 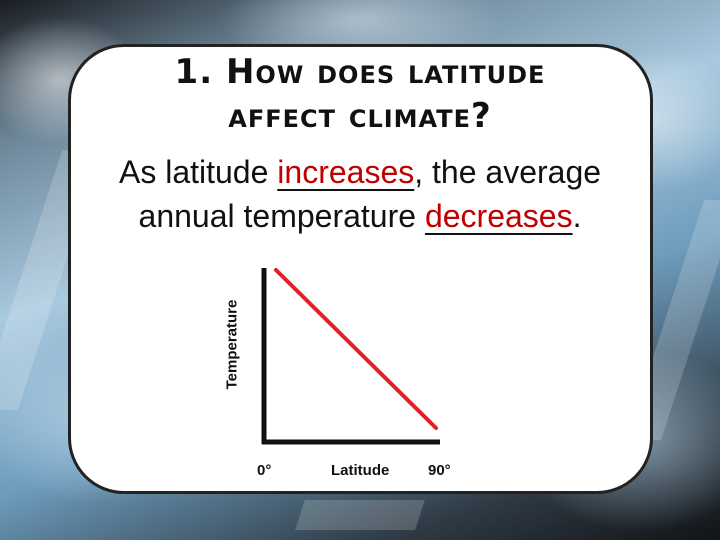 What do you see at coordinates (198, 172) in the screenshot?
I see `sentence-1-prefix: As latitude` at bounding box center [198, 172].